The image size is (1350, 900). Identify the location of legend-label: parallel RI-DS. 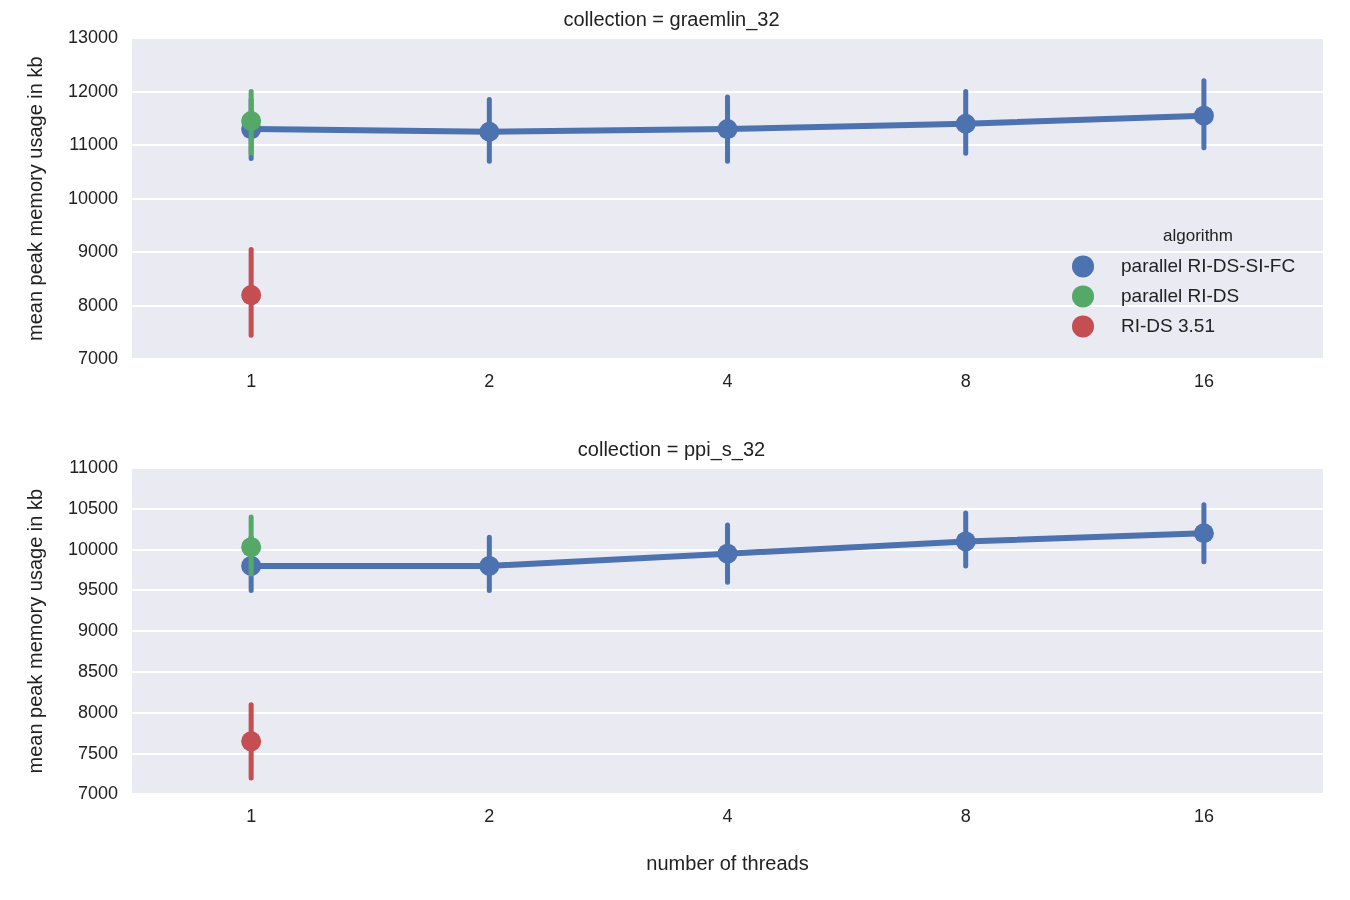
(1180, 295).